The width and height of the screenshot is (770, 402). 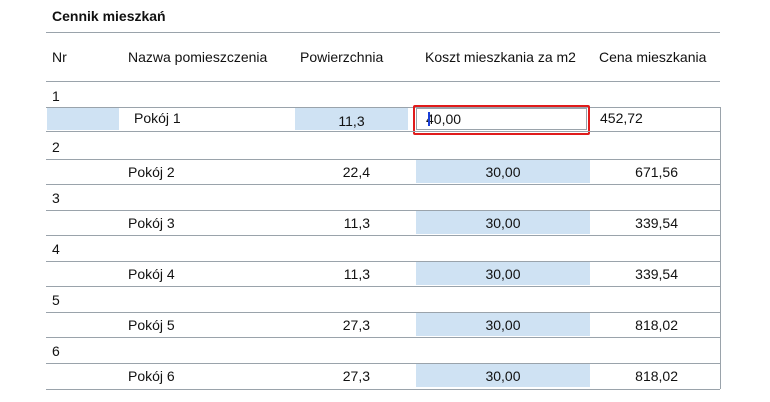 I want to click on active-cell-highlight, so click(x=501, y=120).